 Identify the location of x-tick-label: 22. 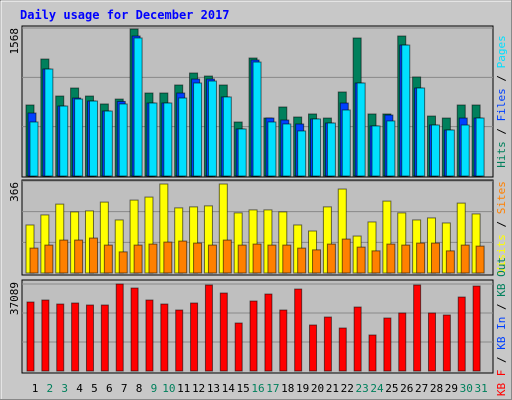
(347, 388).